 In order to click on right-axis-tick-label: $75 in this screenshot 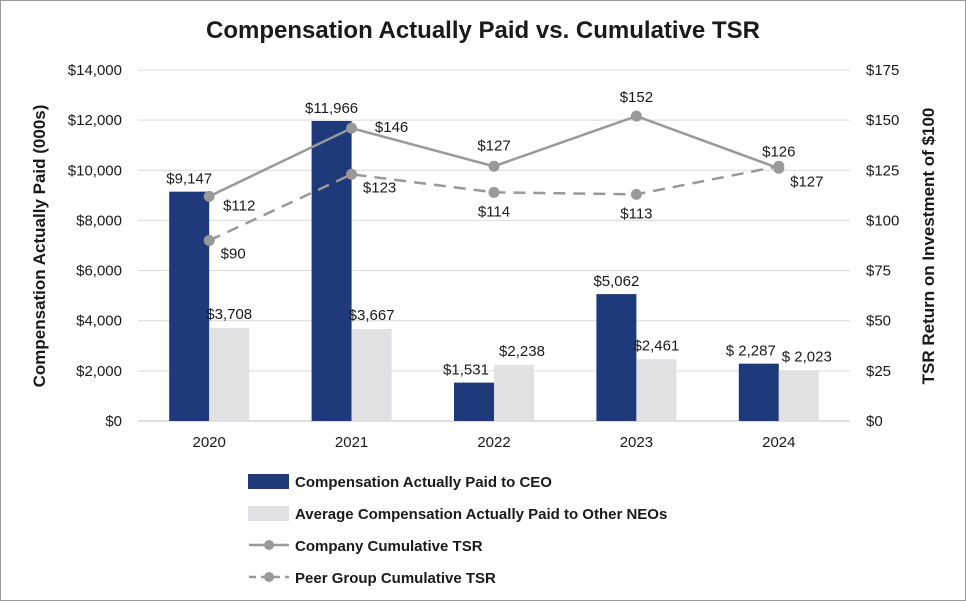, I will do `click(878, 271)`.